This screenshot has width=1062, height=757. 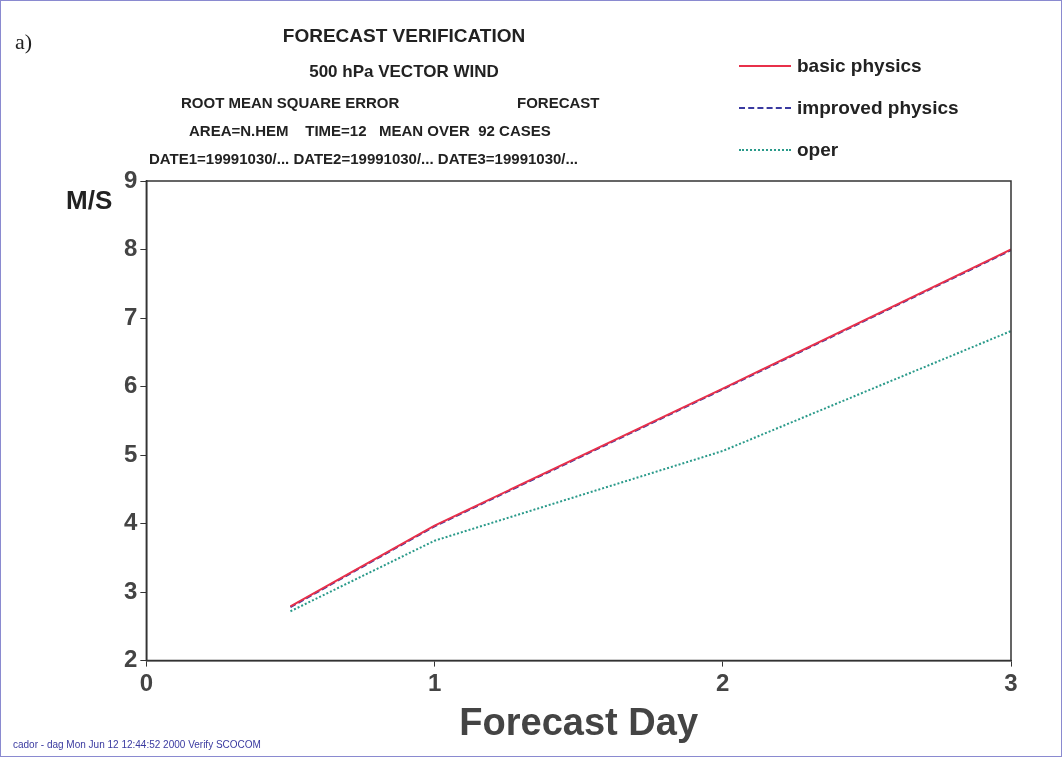 What do you see at coordinates (878, 108) in the screenshot?
I see `legend-label: improved physics` at bounding box center [878, 108].